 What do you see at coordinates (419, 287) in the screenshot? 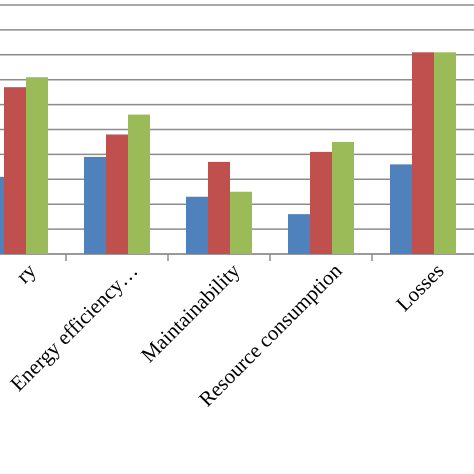
I see `x-tick-label: Losses` at bounding box center [419, 287].